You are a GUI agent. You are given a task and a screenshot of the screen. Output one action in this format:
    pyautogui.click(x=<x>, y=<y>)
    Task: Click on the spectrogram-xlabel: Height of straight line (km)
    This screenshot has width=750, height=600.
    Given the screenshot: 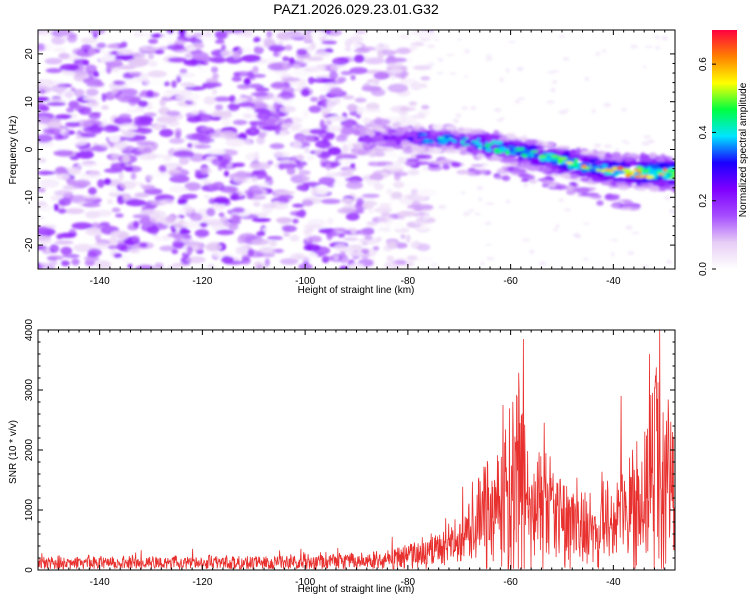 What is the action you would take?
    pyautogui.click(x=356, y=290)
    